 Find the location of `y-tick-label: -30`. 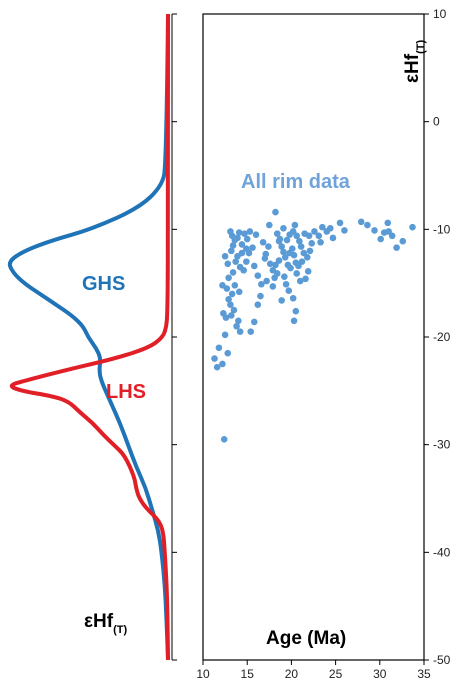

y-tick-label: -30 is located at coordinates (442, 445).